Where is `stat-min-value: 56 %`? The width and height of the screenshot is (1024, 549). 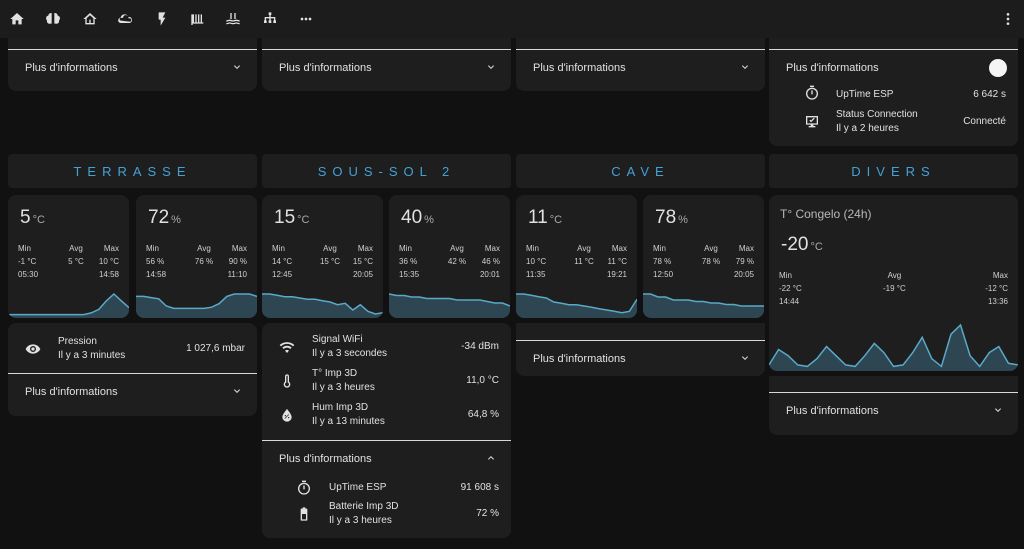
stat-min-value: 56 % is located at coordinates (155, 261).